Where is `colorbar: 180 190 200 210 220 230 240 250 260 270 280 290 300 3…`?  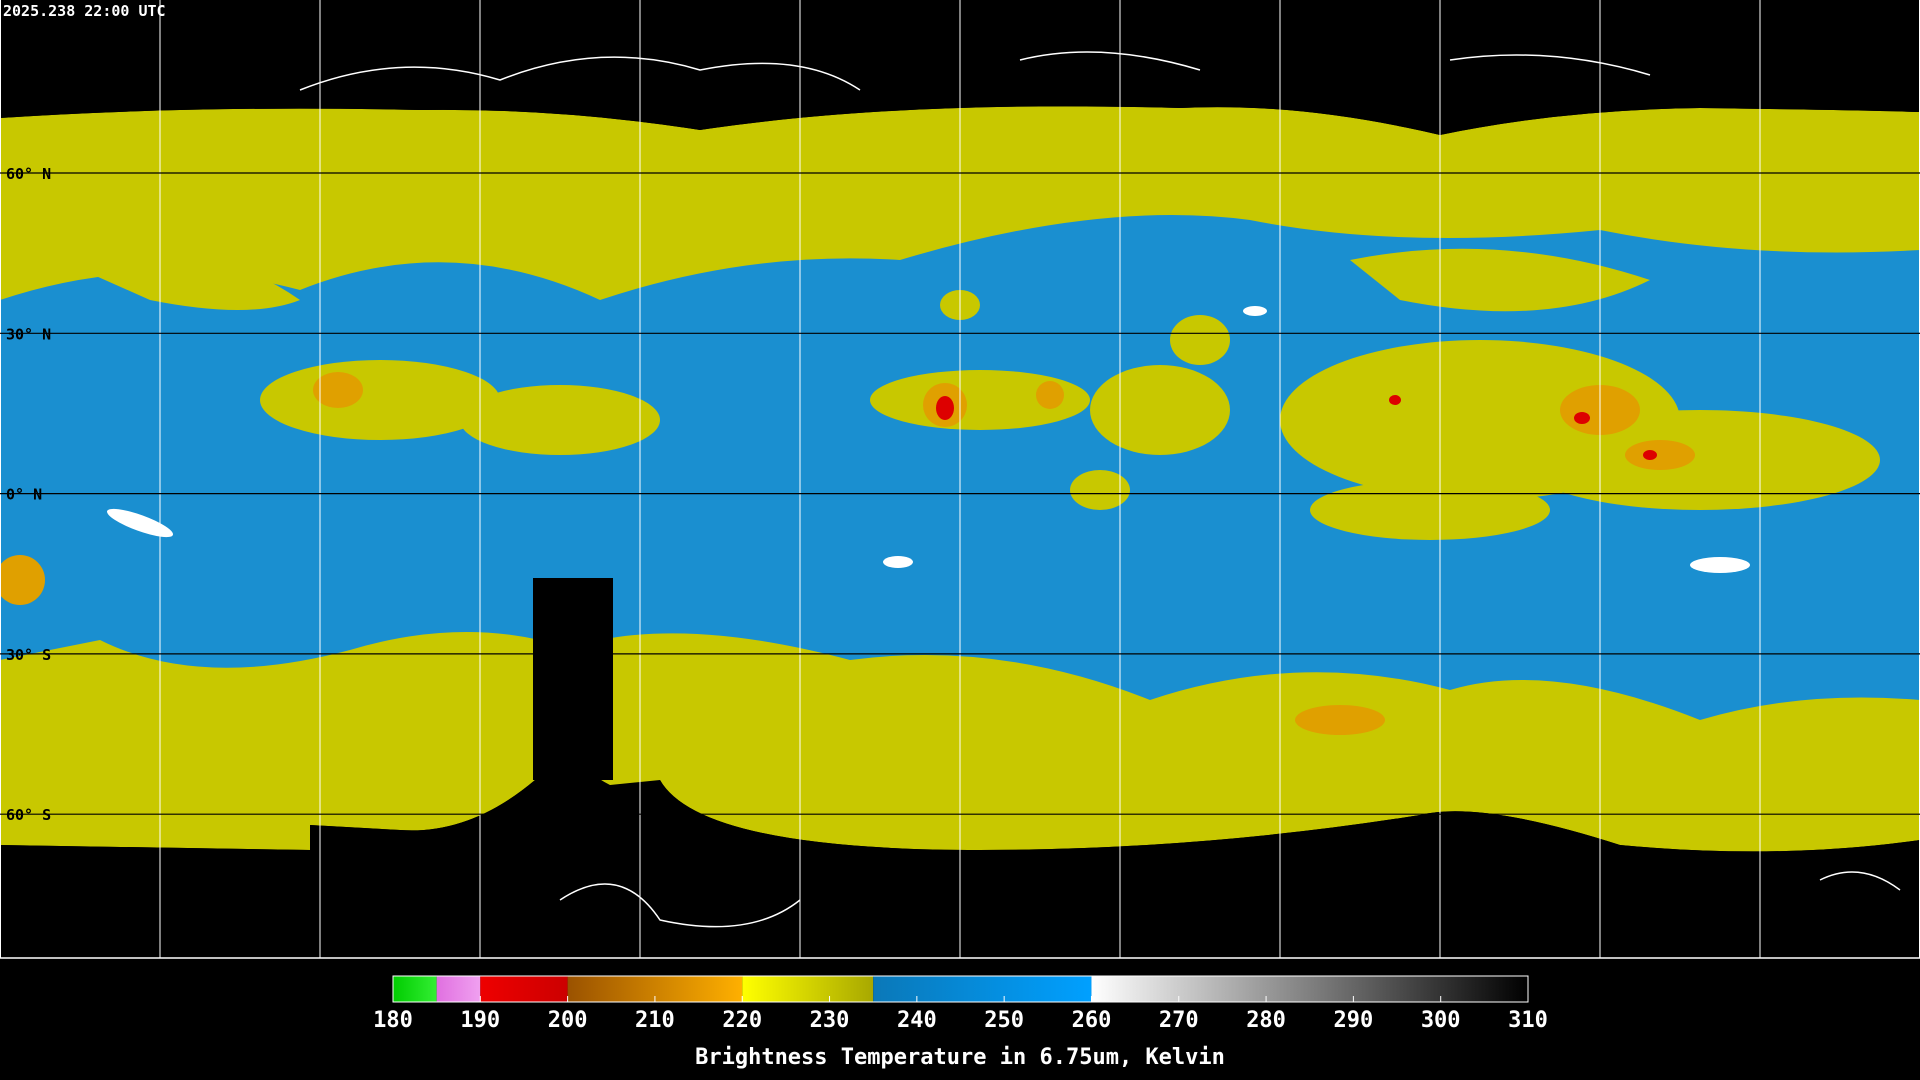
colorbar: 180 190 200 210 220 230 240 250 260 270 280 290 300 3… is located at coordinates (960, 1004).